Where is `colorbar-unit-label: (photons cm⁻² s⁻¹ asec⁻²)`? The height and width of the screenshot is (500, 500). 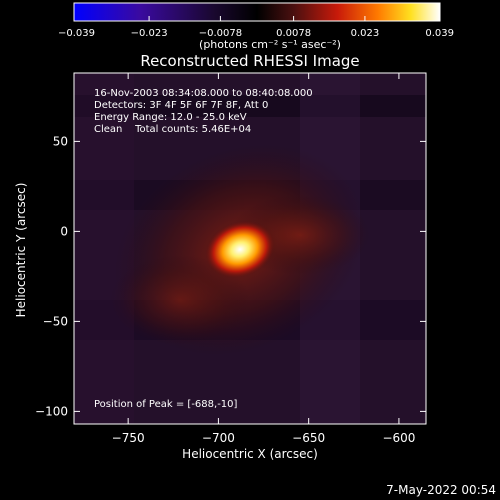
colorbar-unit-label: (photons cm⁻² s⁻¹ asec⁻²) is located at coordinates (270, 44).